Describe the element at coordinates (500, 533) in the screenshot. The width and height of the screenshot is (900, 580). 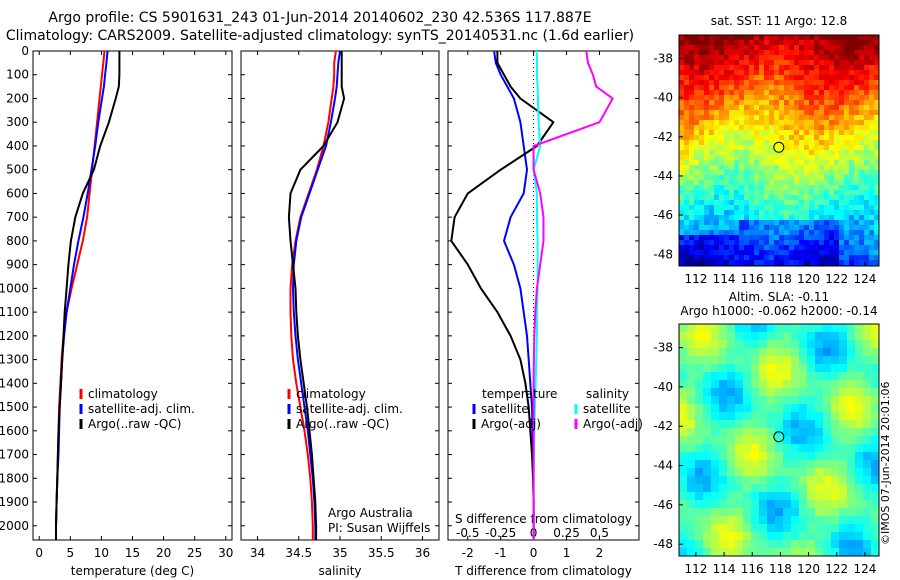
I see `s-tick-label: -0.25` at that location.